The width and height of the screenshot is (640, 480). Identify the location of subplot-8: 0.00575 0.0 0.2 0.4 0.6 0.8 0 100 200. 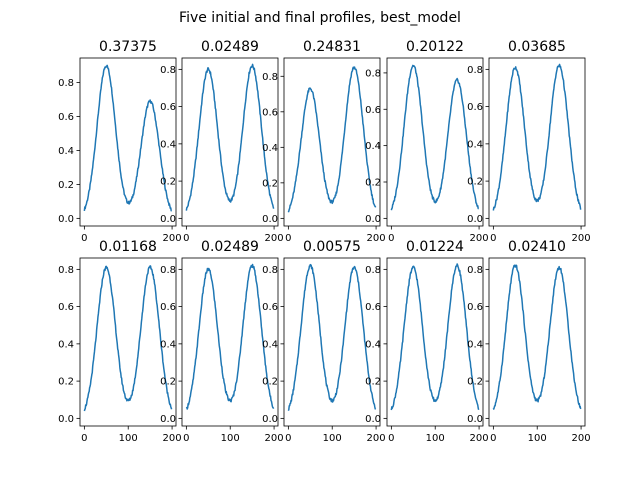
(324, 341).